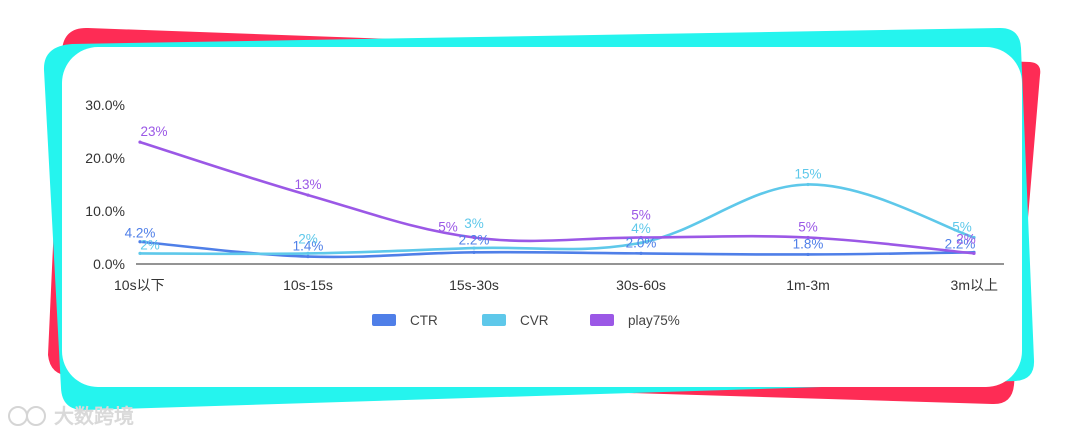  What do you see at coordinates (139, 285) in the screenshot?
I see `x-tick-label: 10s以下` at bounding box center [139, 285].